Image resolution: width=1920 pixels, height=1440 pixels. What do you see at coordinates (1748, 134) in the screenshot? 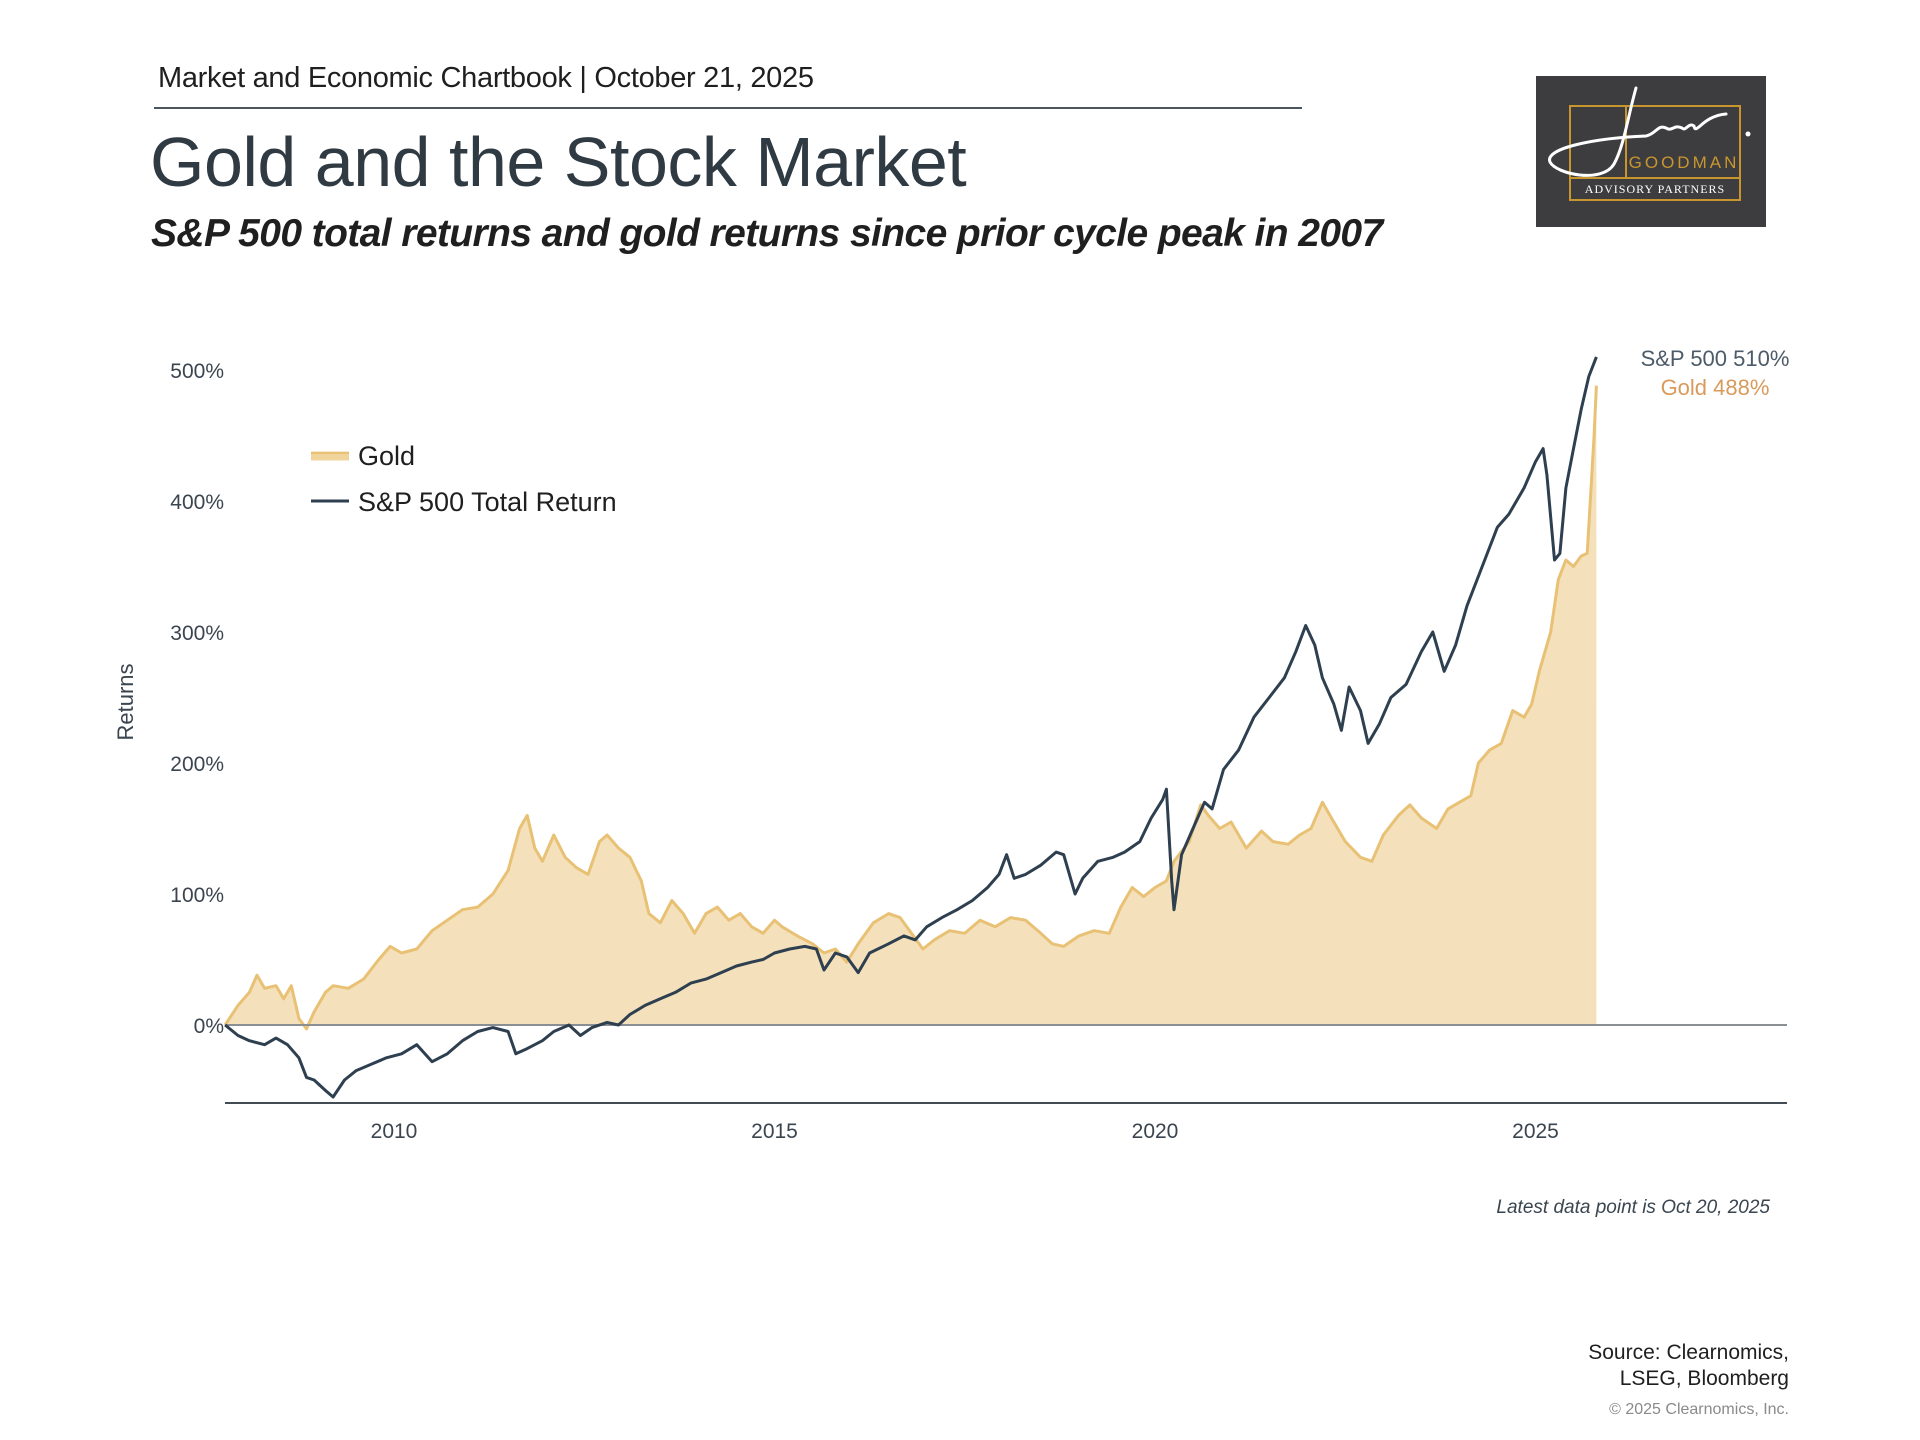
I see `logo-signature-dot` at bounding box center [1748, 134].